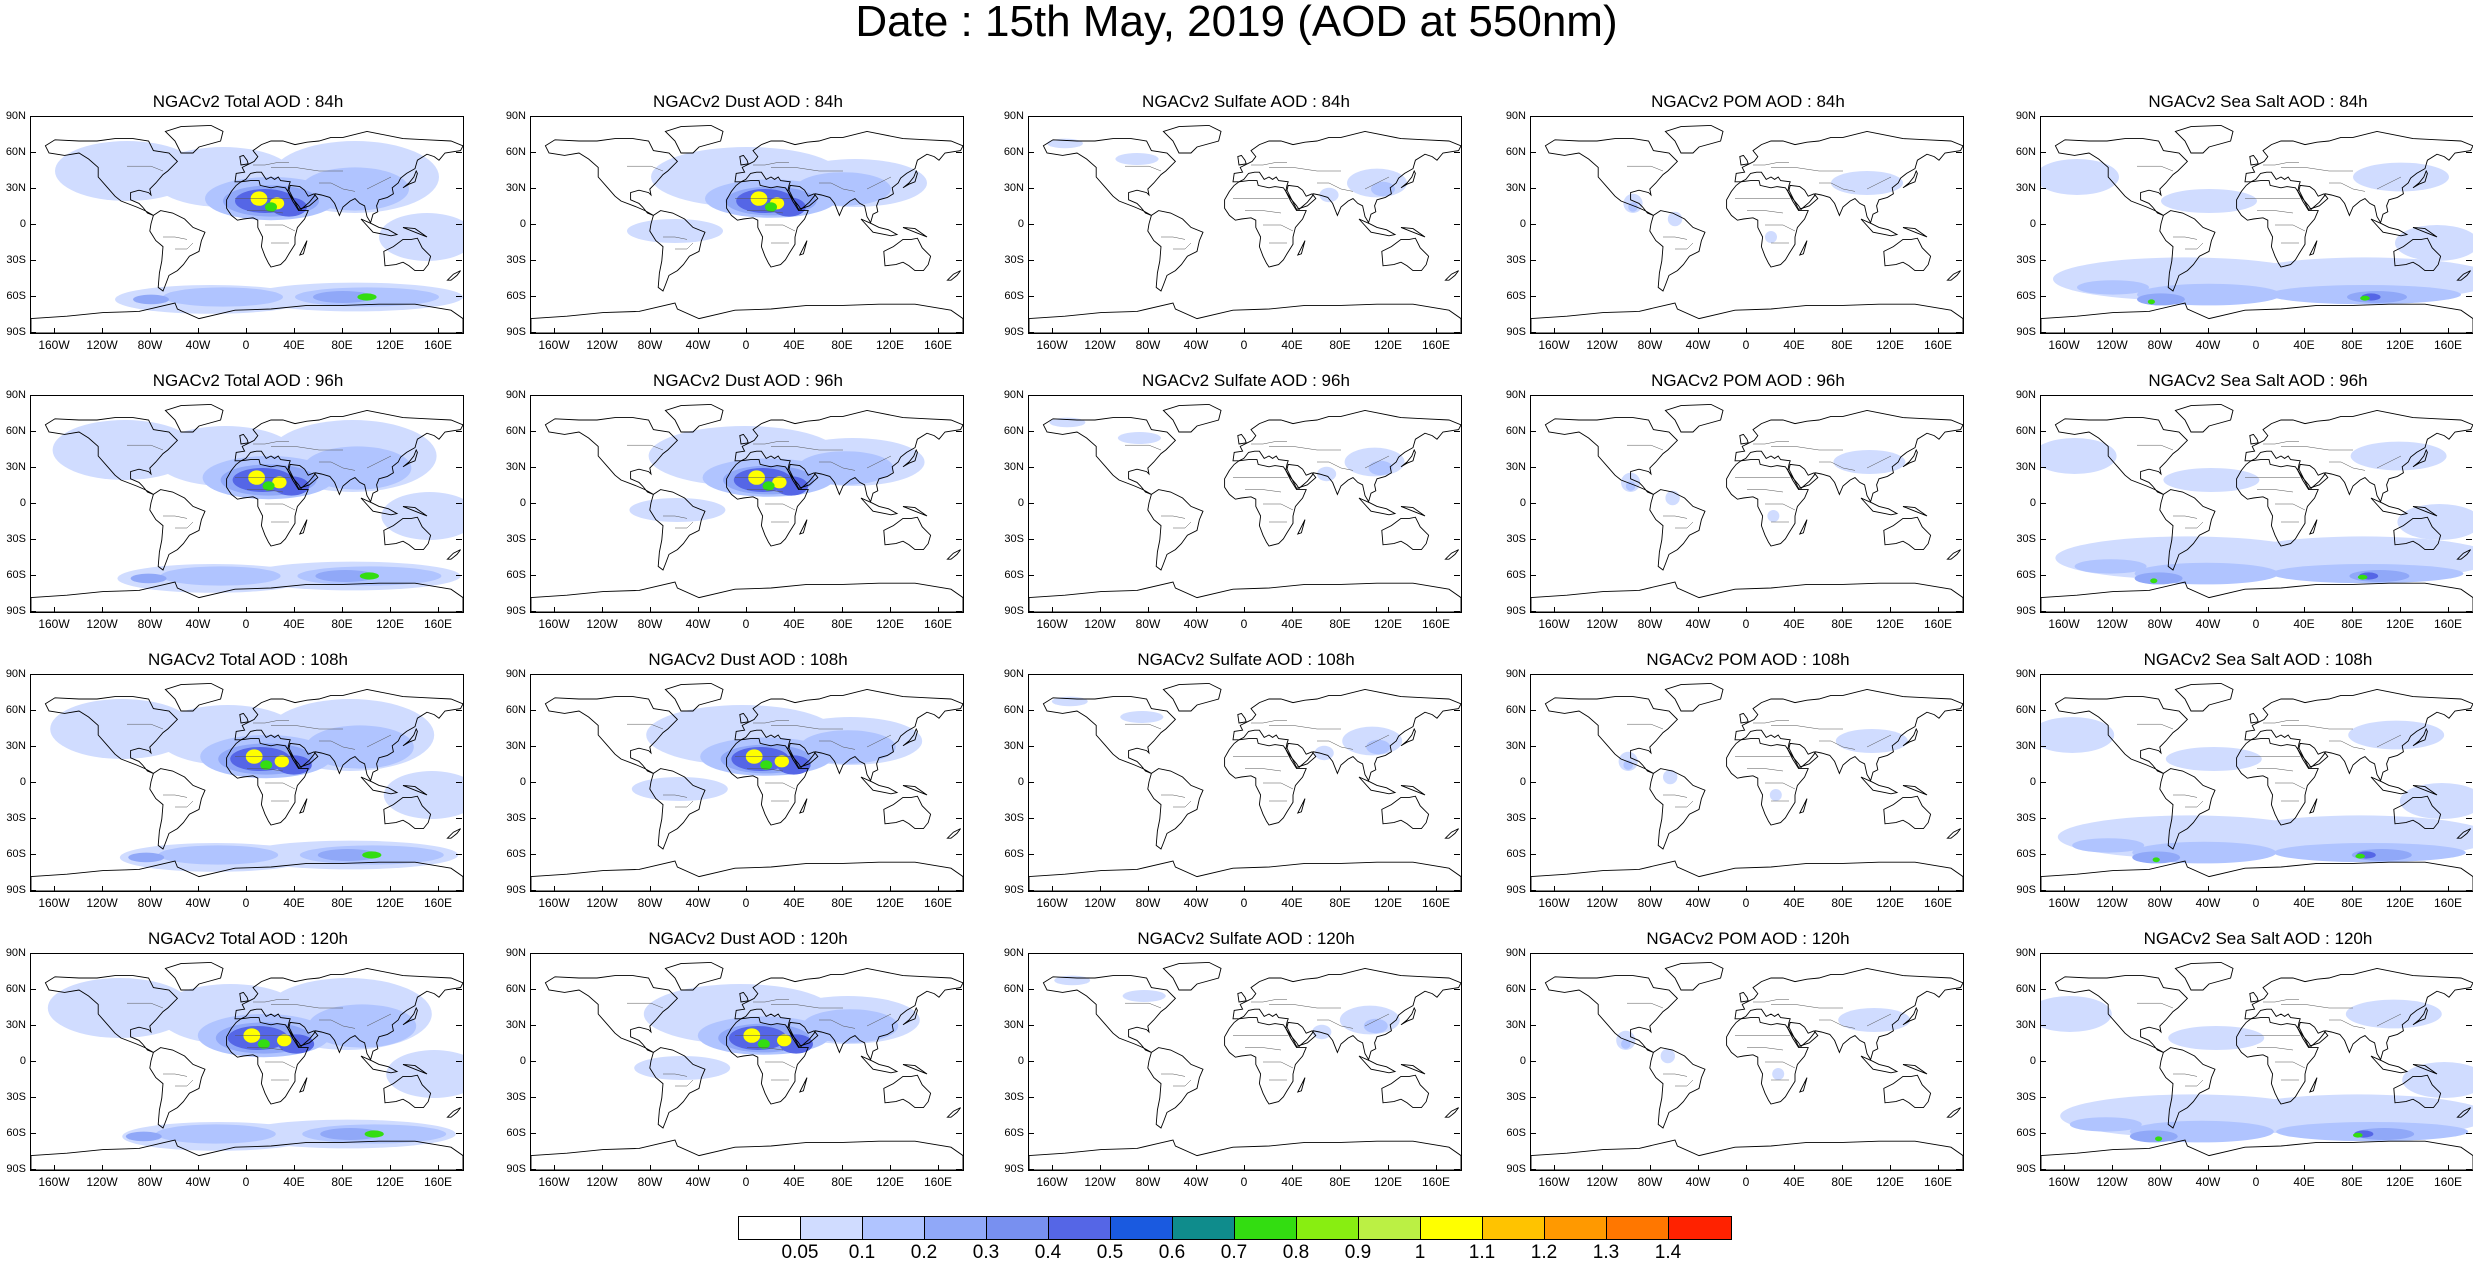  Describe the element at coordinates (2032, 1061) in the screenshot. I see `lat-tick-label: 0` at that location.